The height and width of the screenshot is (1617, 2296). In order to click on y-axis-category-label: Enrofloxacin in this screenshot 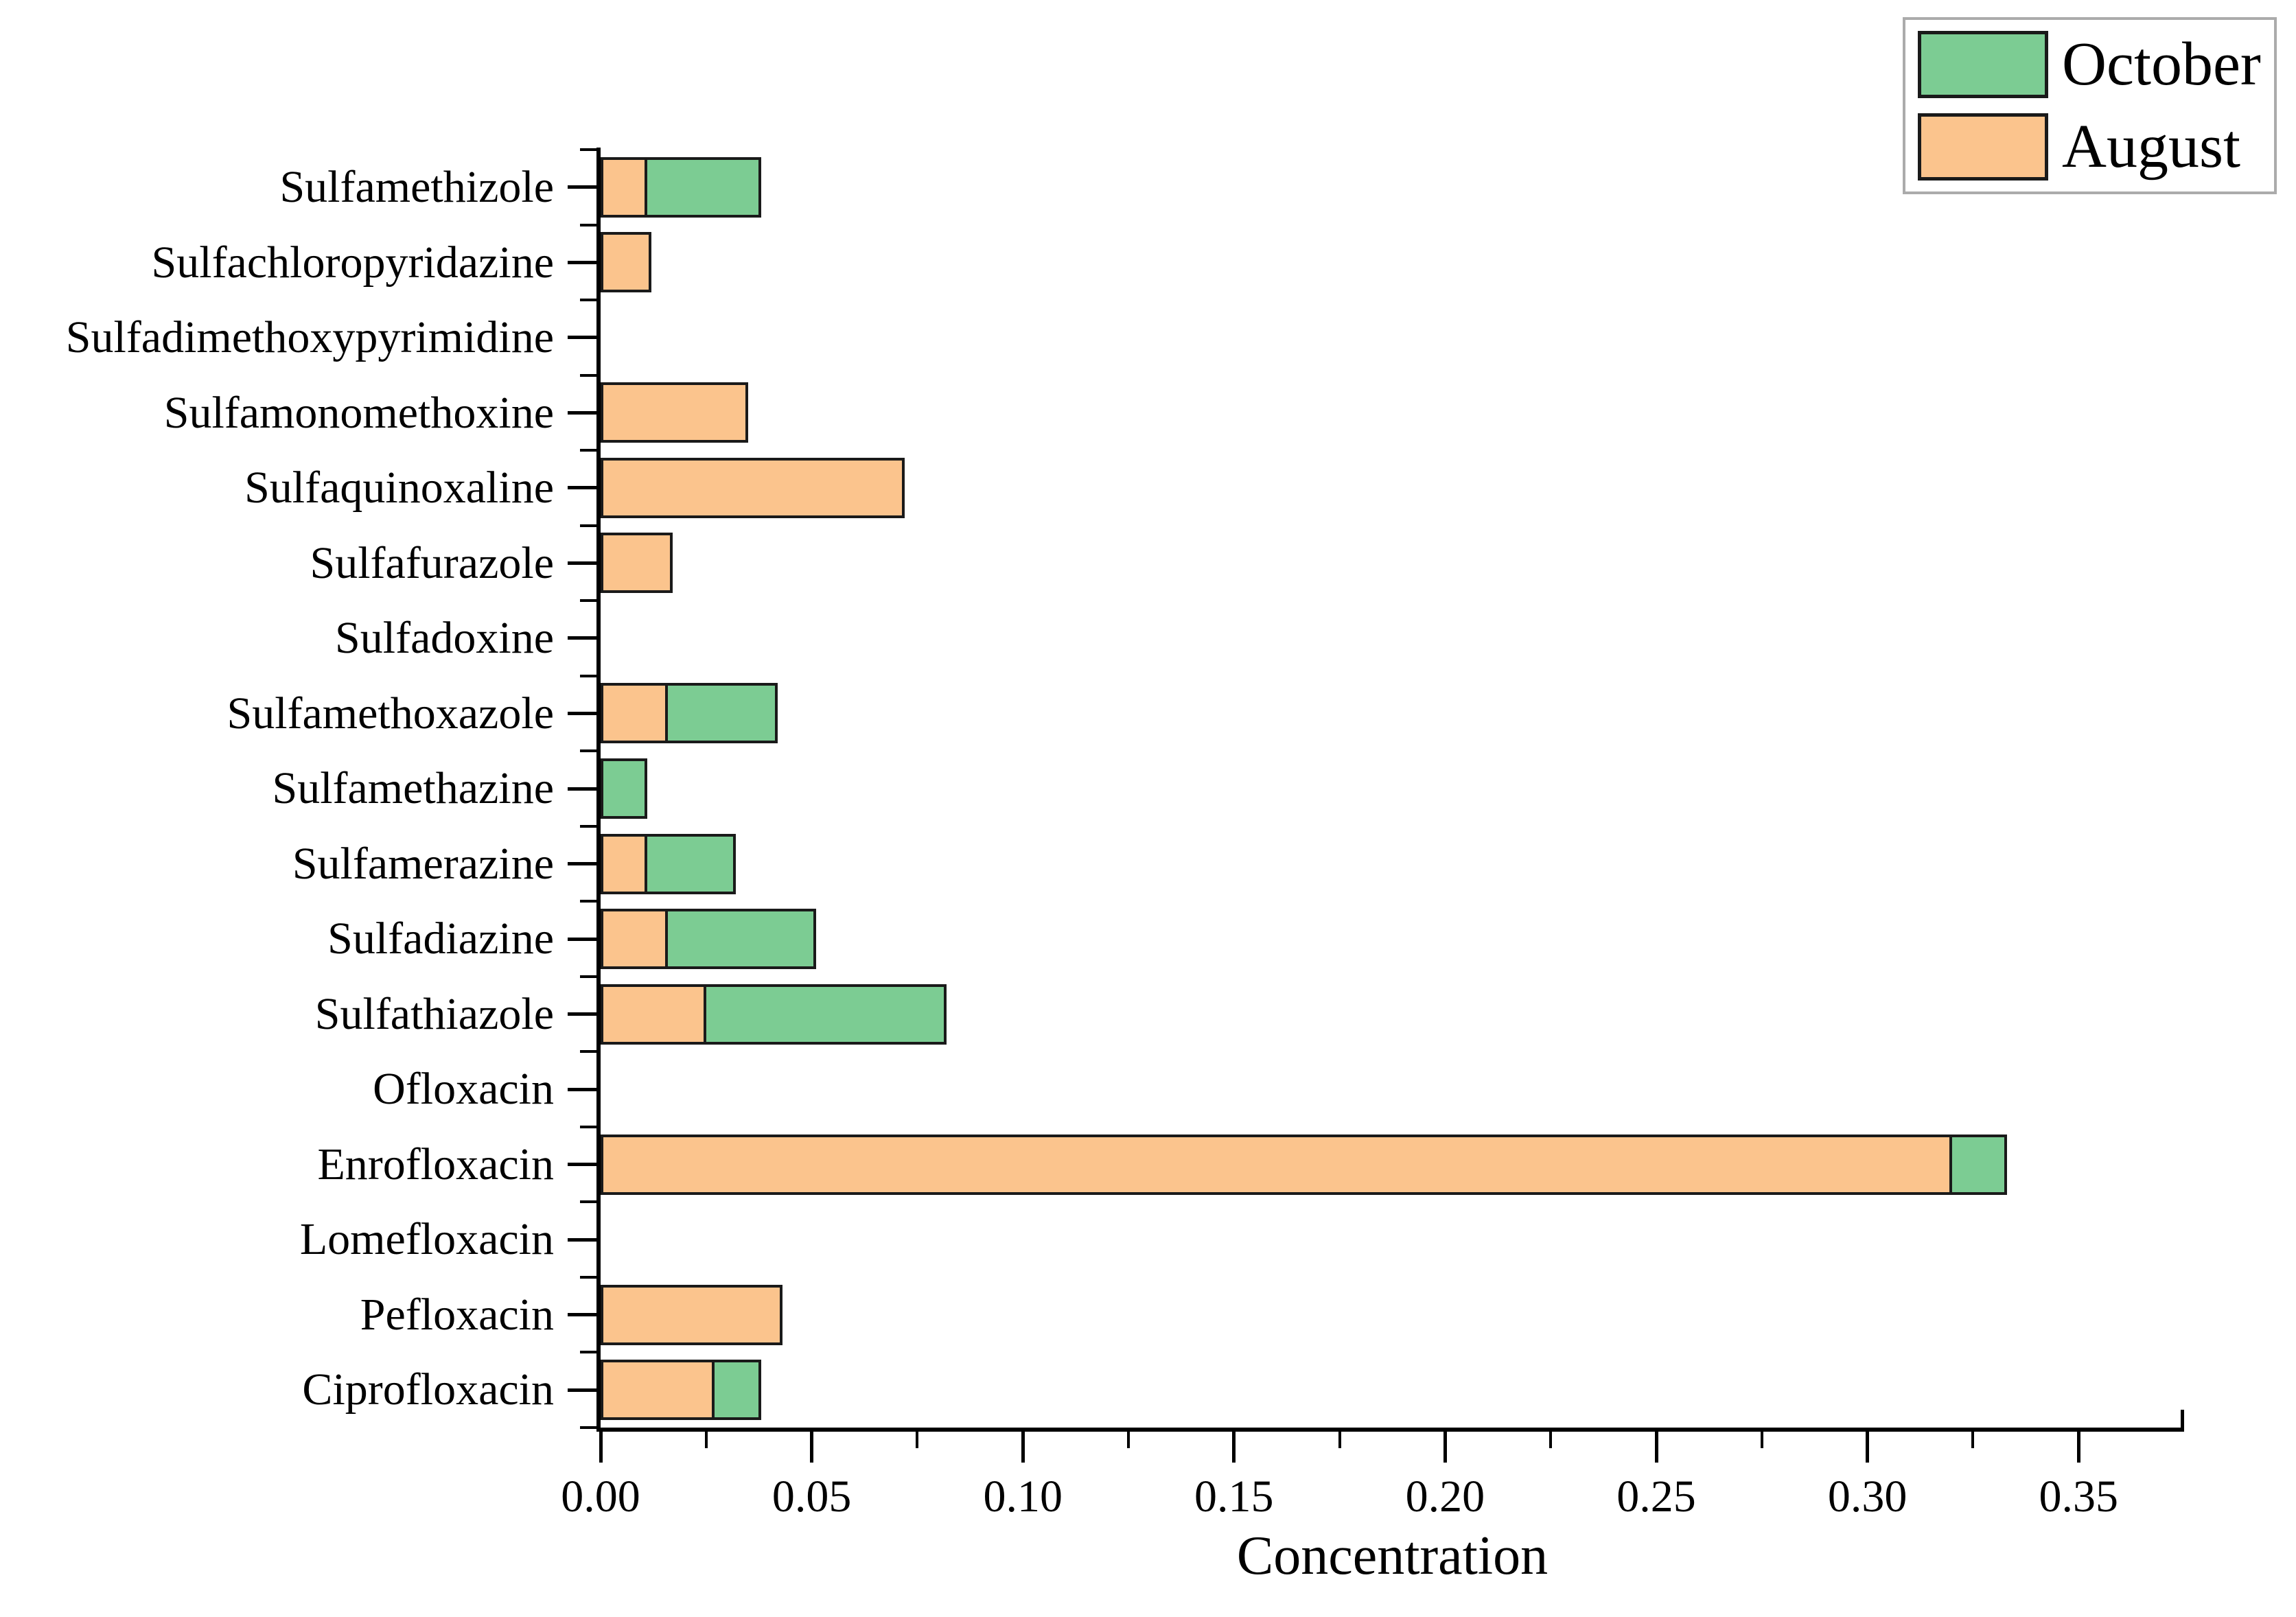, I will do `click(435, 1164)`.